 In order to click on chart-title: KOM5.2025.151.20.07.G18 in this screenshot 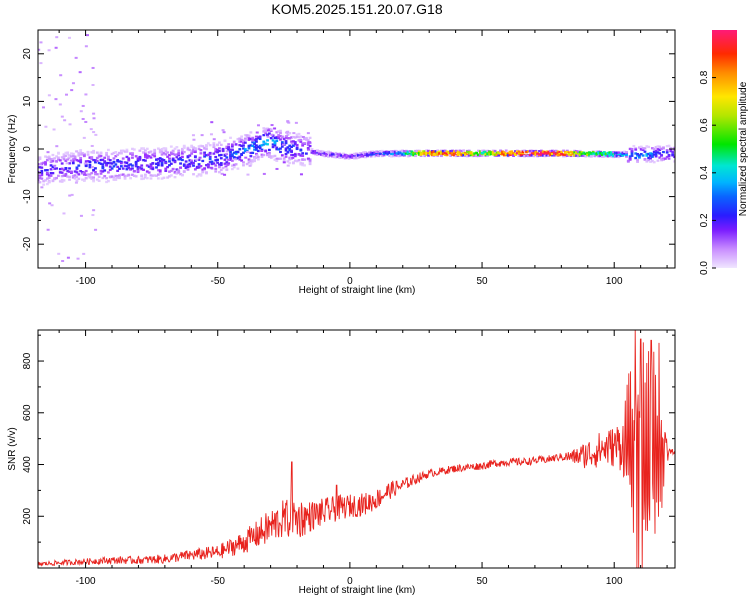, I will do `click(356, 9)`.